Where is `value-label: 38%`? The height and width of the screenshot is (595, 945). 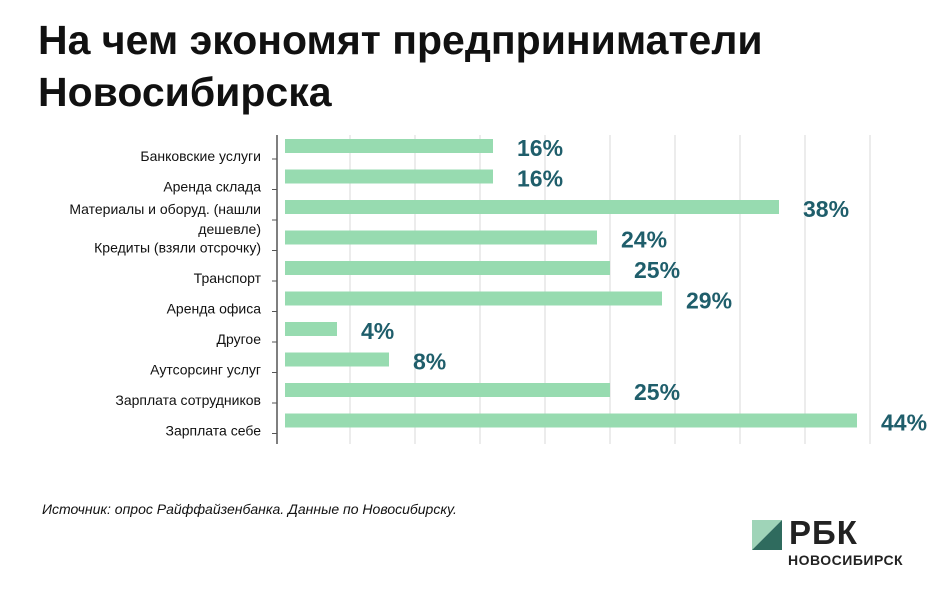
value-label: 38% is located at coordinates (826, 209).